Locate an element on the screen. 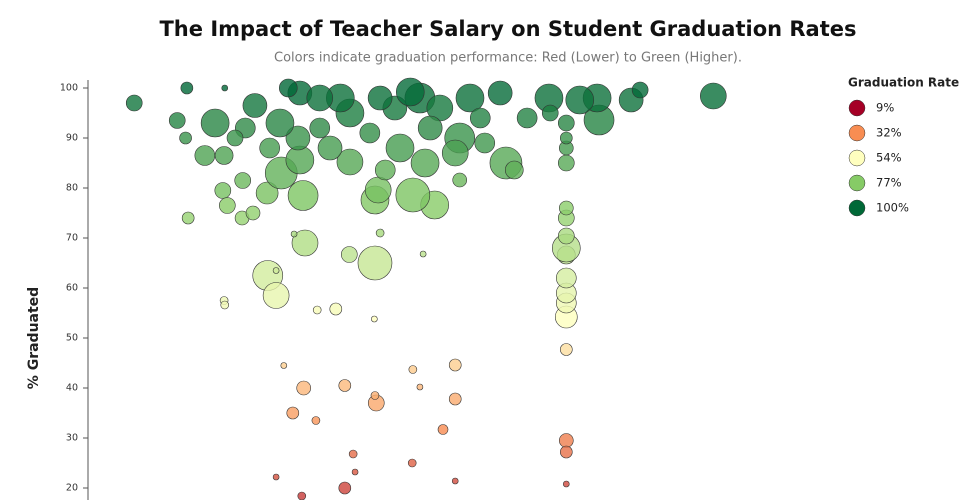 This screenshot has width=960, height=500. y-tick-label: 90 is located at coordinates (72, 138).